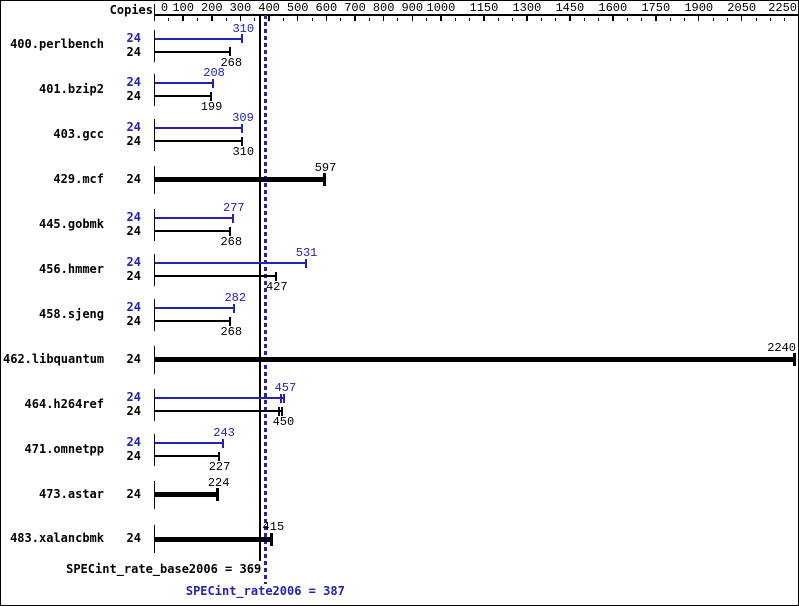 The image size is (799, 606). What do you see at coordinates (527, 8) in the screenshot?
I see `x-axis-tick-label: 1300` at bounding box center [527, 8].